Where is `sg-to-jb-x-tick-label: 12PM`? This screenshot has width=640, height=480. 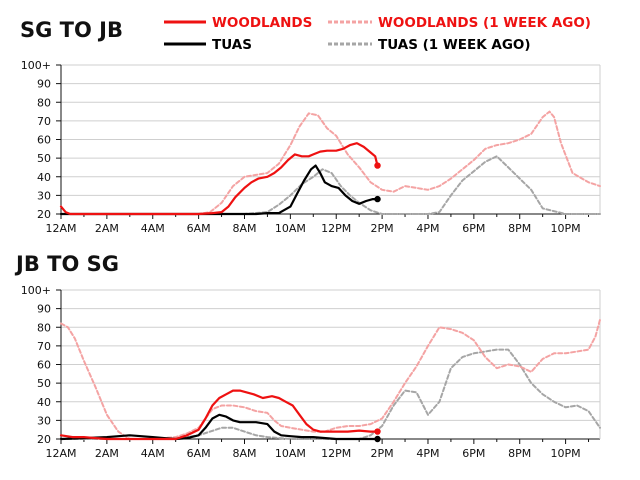 sg-to-jb-x-tick-label: 12PM is located at coordinates (336, 228).